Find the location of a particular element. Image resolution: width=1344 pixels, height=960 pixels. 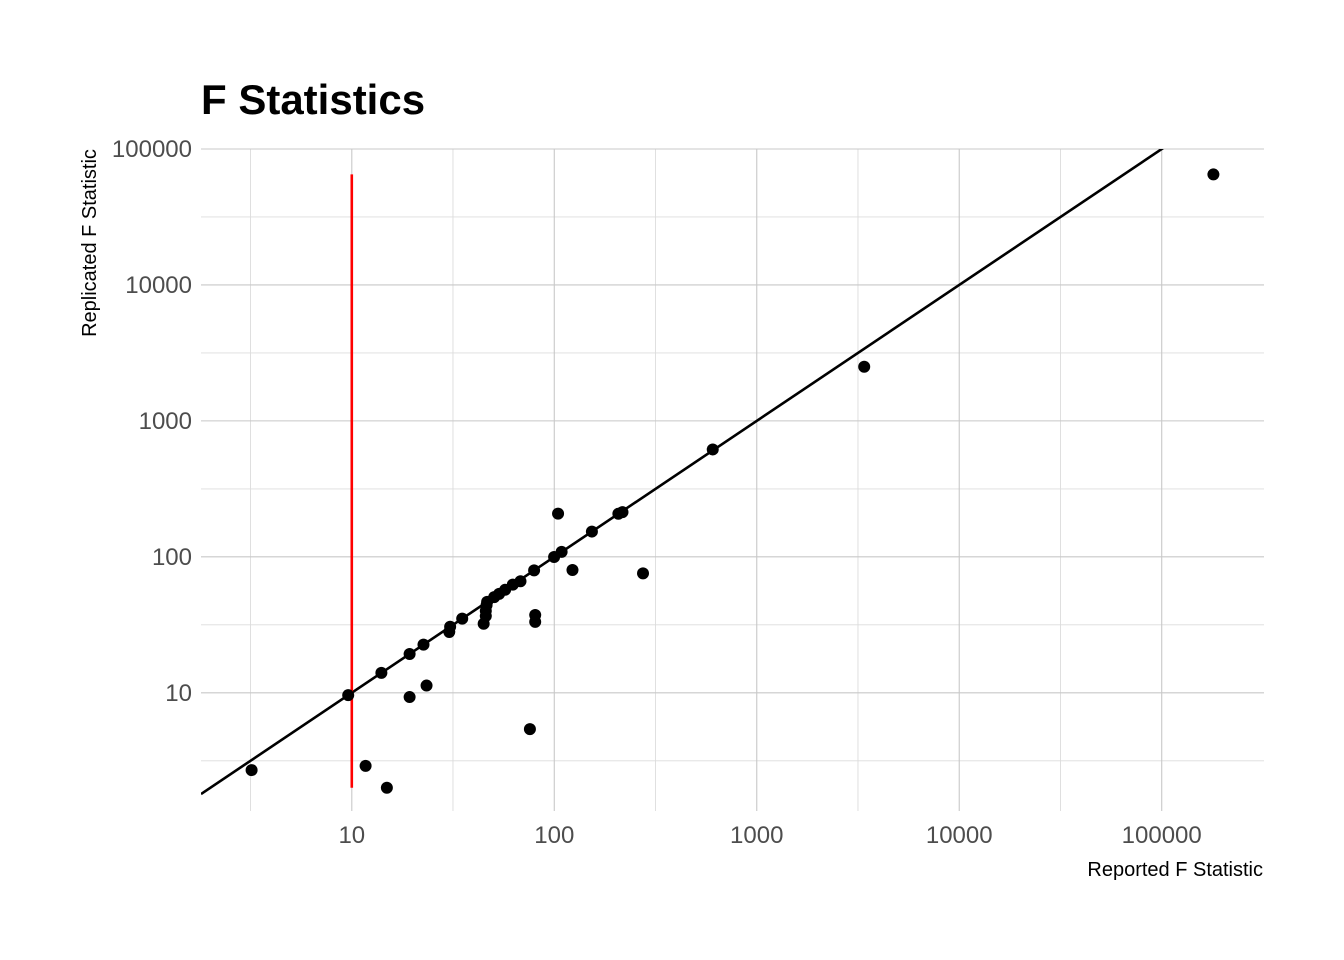

x-tick-label: 100 is located at coordinates (554, 835).